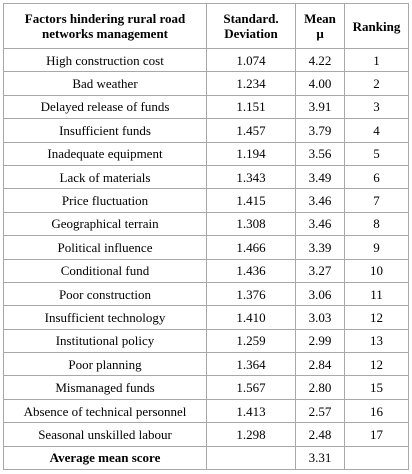 This screenshot has height=474, width=412. I want to click on header-cell: Ranking, so click(376, 26).